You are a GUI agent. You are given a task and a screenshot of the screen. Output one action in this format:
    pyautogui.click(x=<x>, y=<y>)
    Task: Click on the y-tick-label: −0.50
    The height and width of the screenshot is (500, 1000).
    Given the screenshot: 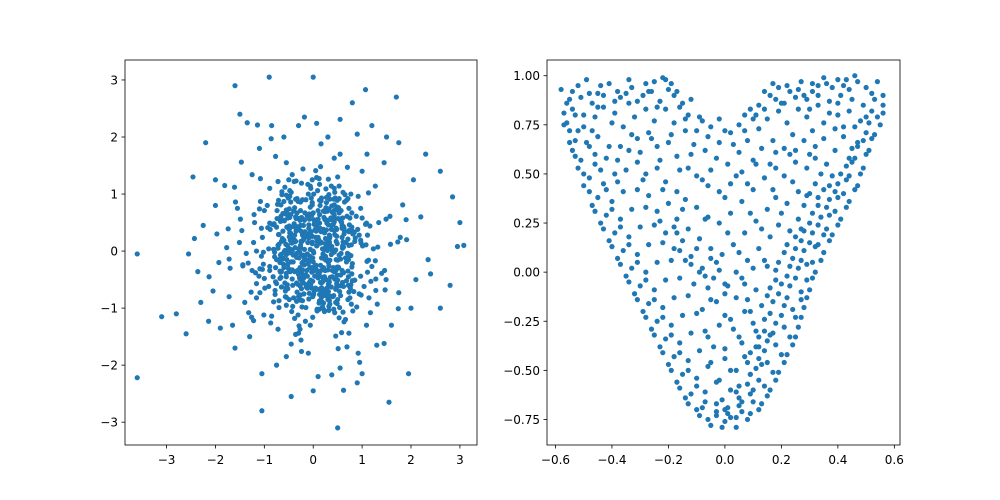 What is the action you would take?
    pyautogui.click(x=521, y=371)
    